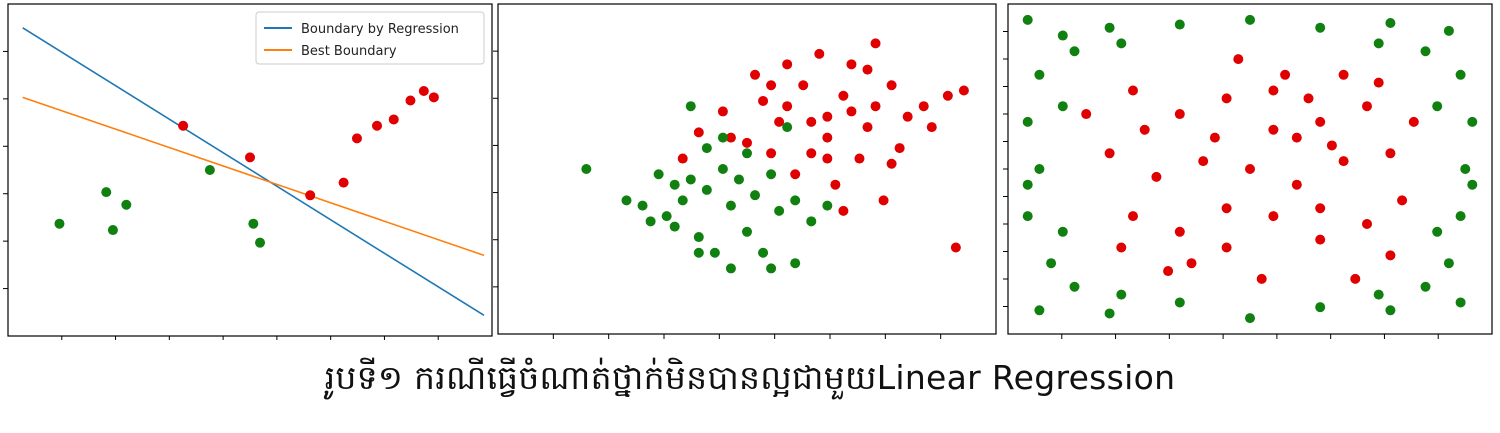  What do you see at coordinates (349, 51) in the screenshot?
I see `legend-label: Best Boundary` at bounding box center [349, 51].